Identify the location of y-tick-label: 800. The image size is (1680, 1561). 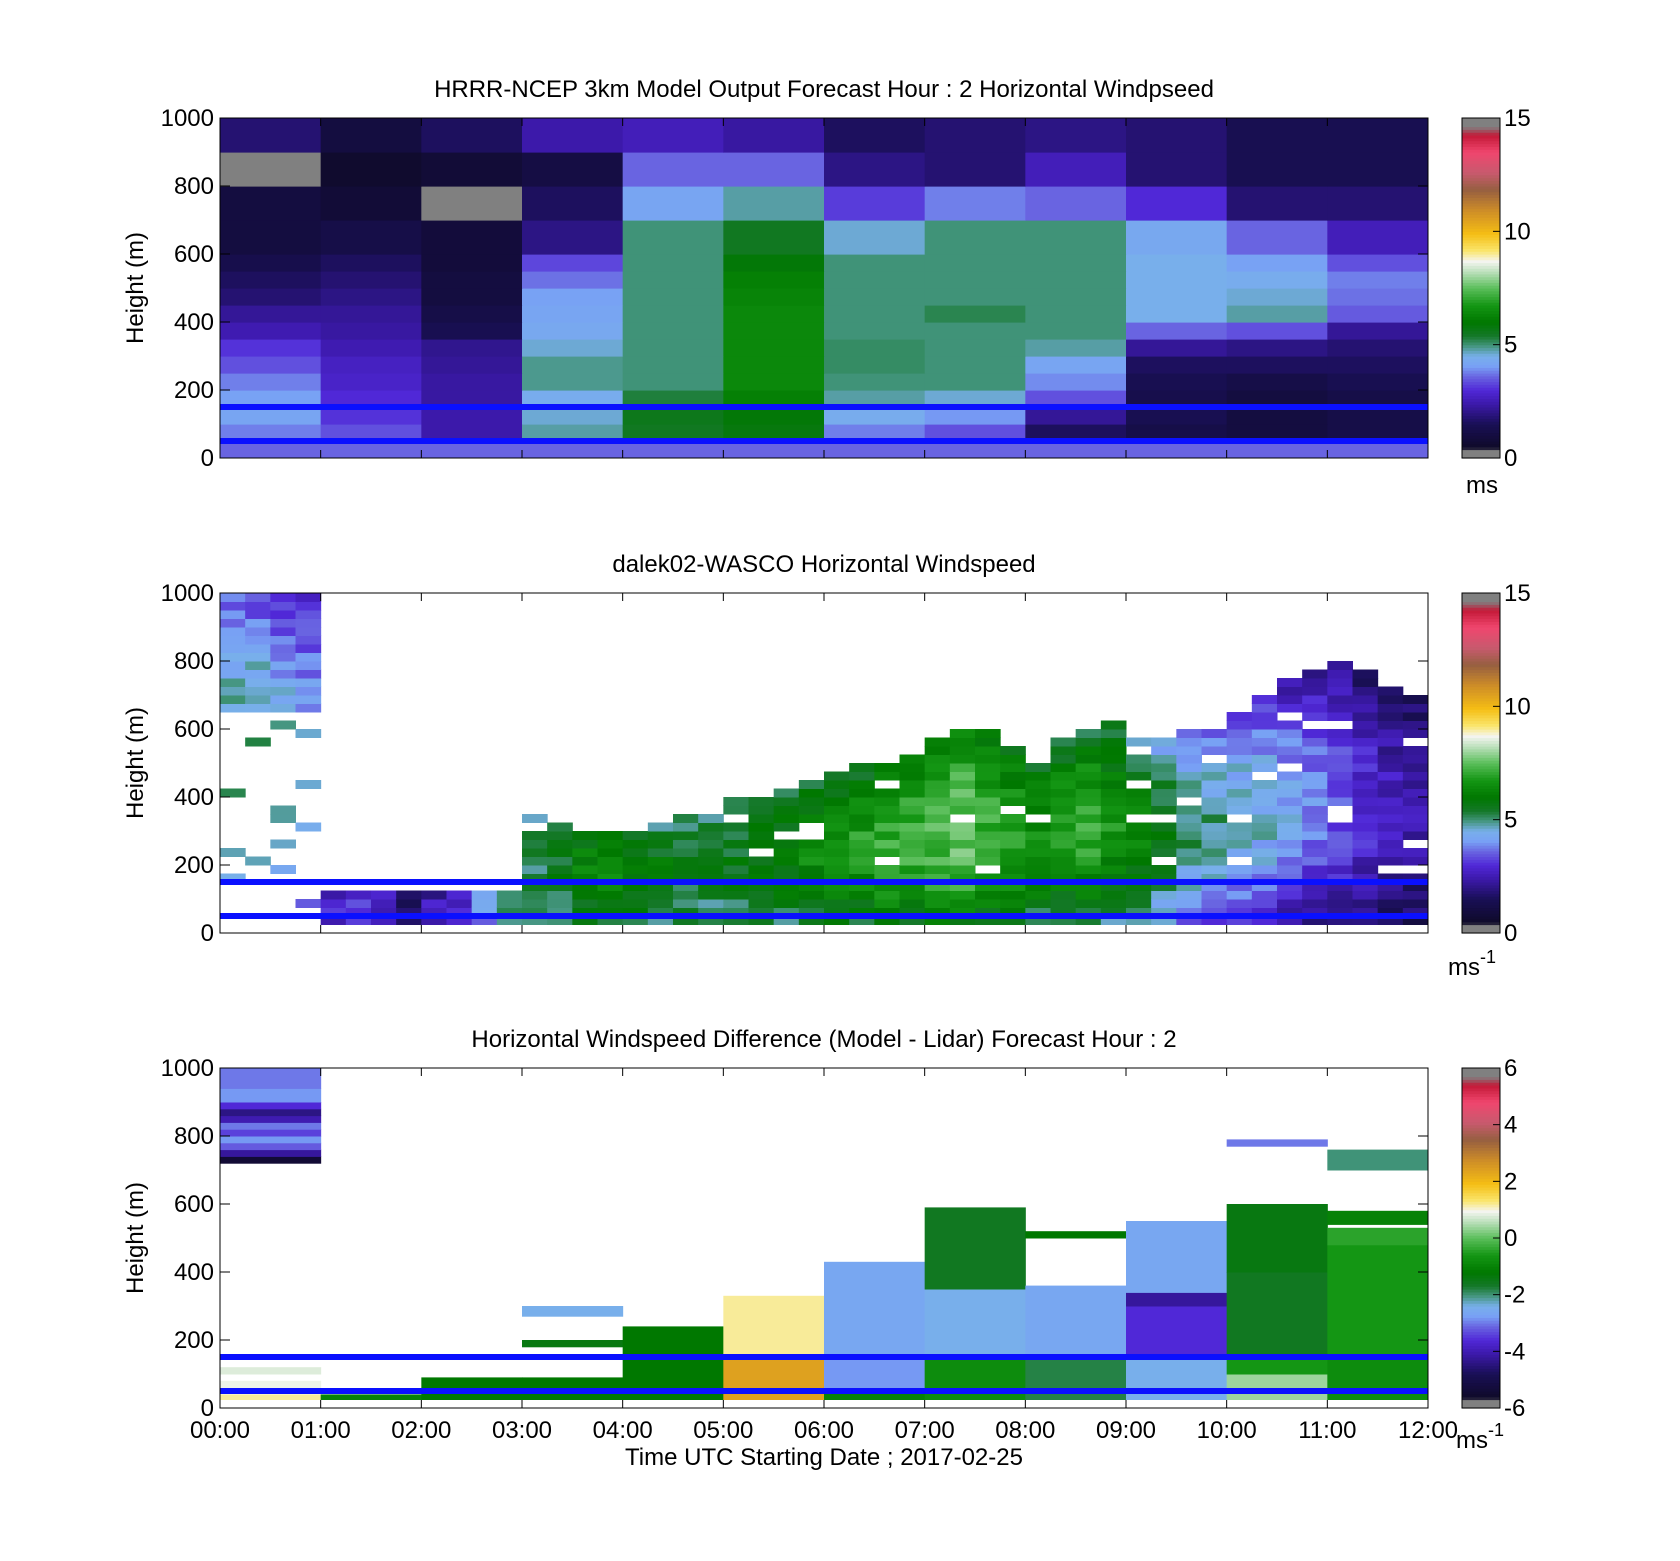
(194, 661).